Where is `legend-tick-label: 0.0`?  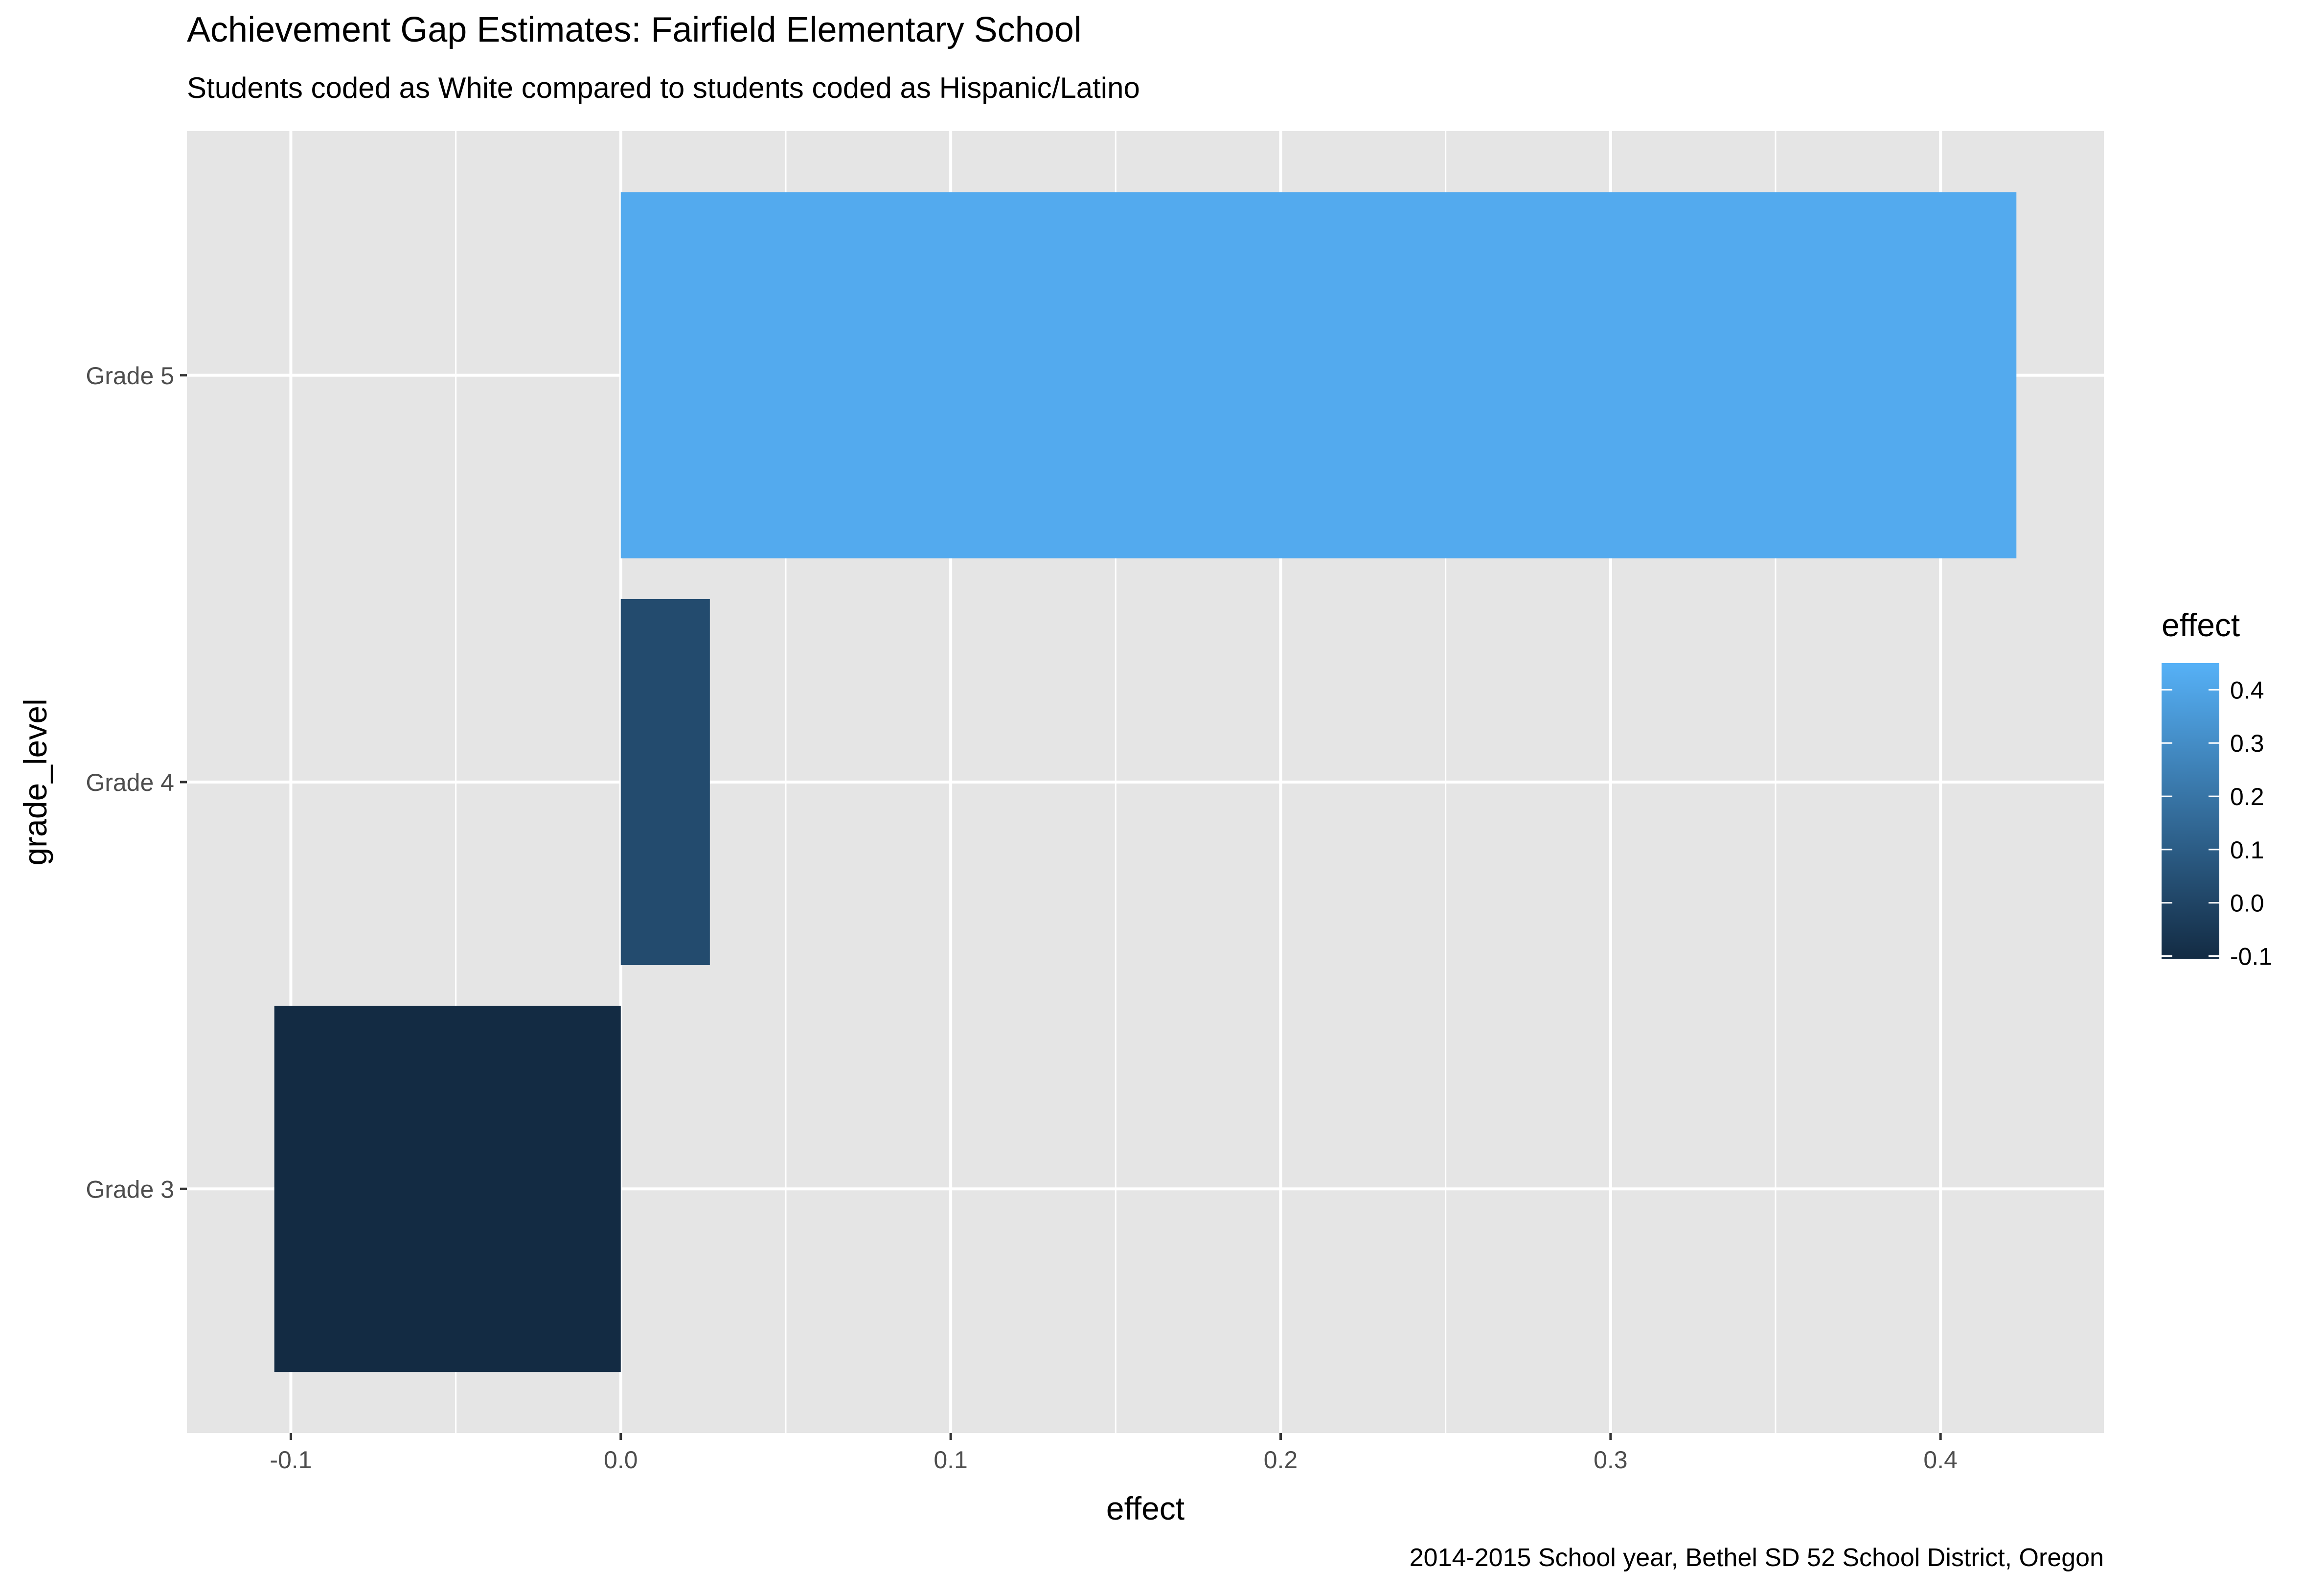 legend-tick-label: 0.0 is located at coordinates (2247, 903).